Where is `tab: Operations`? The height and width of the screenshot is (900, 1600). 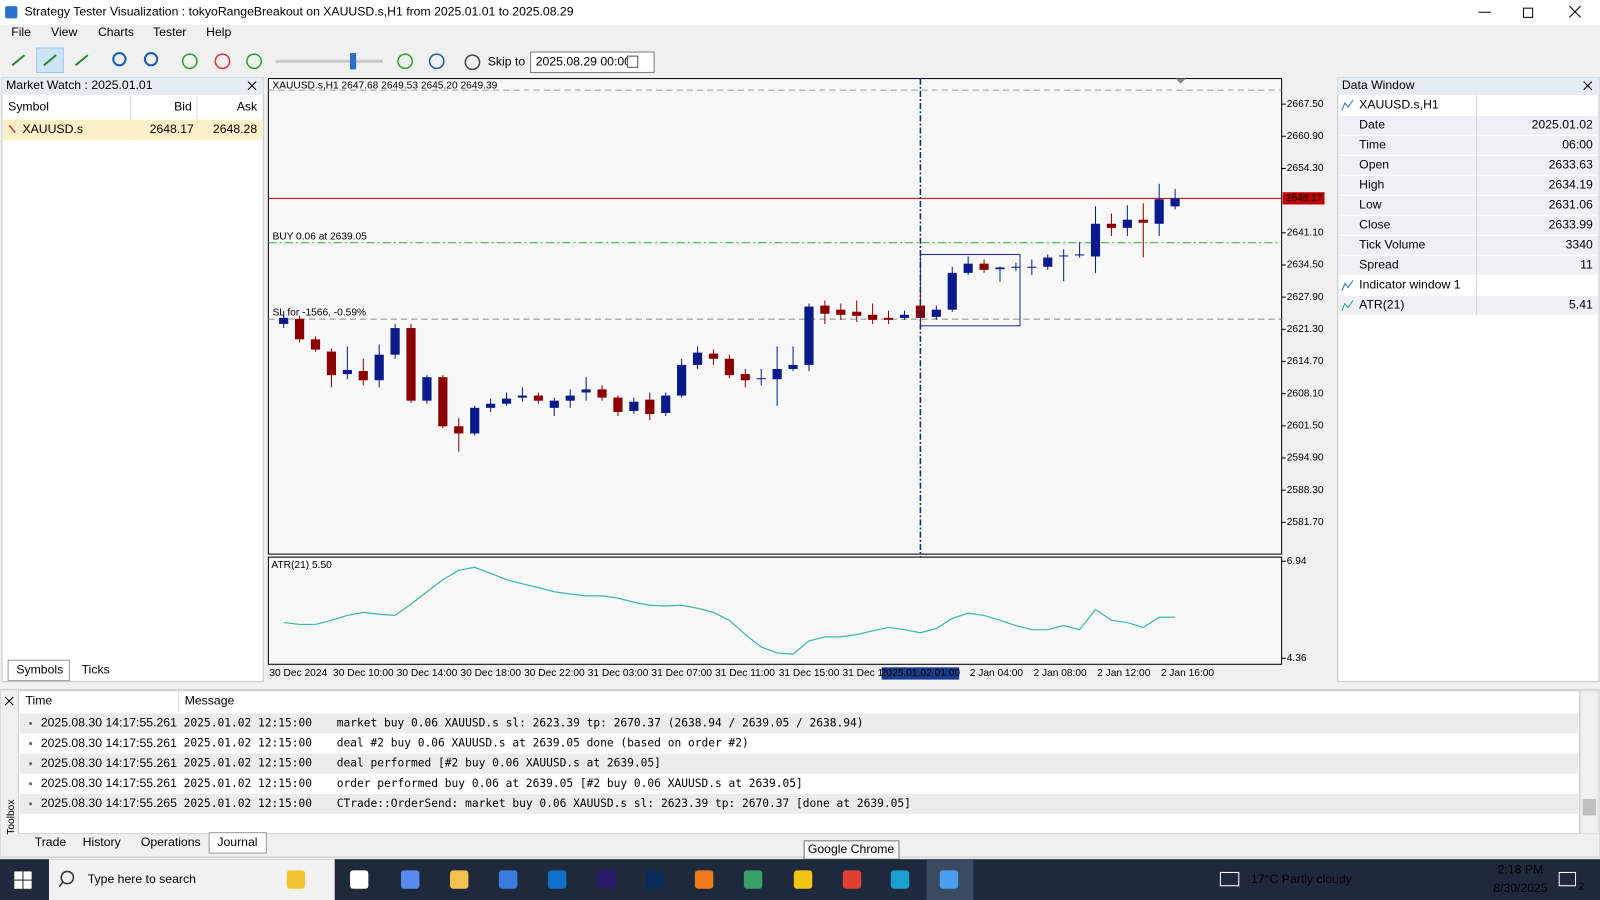 tab: Operations is located at coordinates (171, 842).